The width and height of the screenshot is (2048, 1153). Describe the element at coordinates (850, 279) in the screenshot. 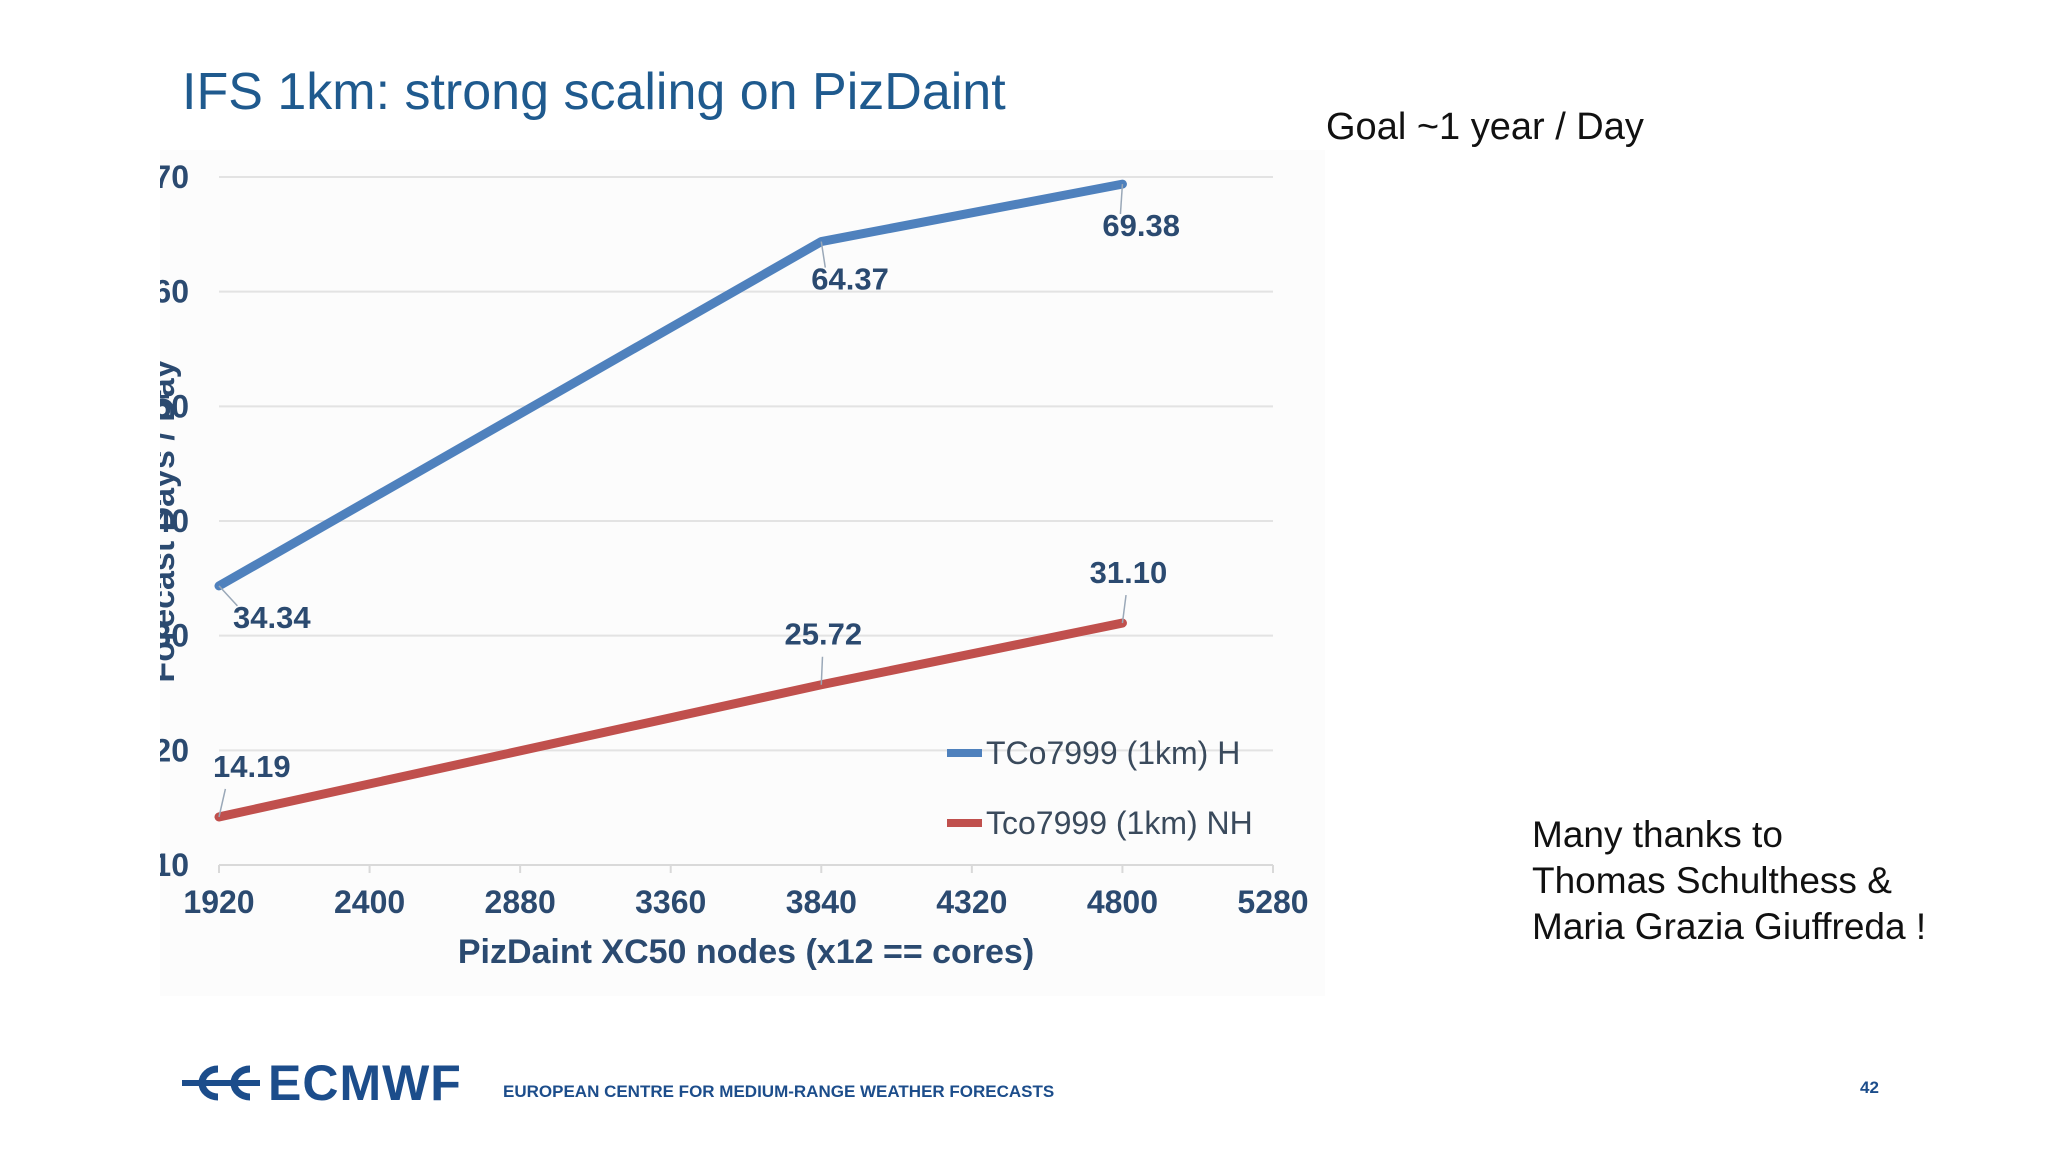

I see `data-label: 64.37` at that location.